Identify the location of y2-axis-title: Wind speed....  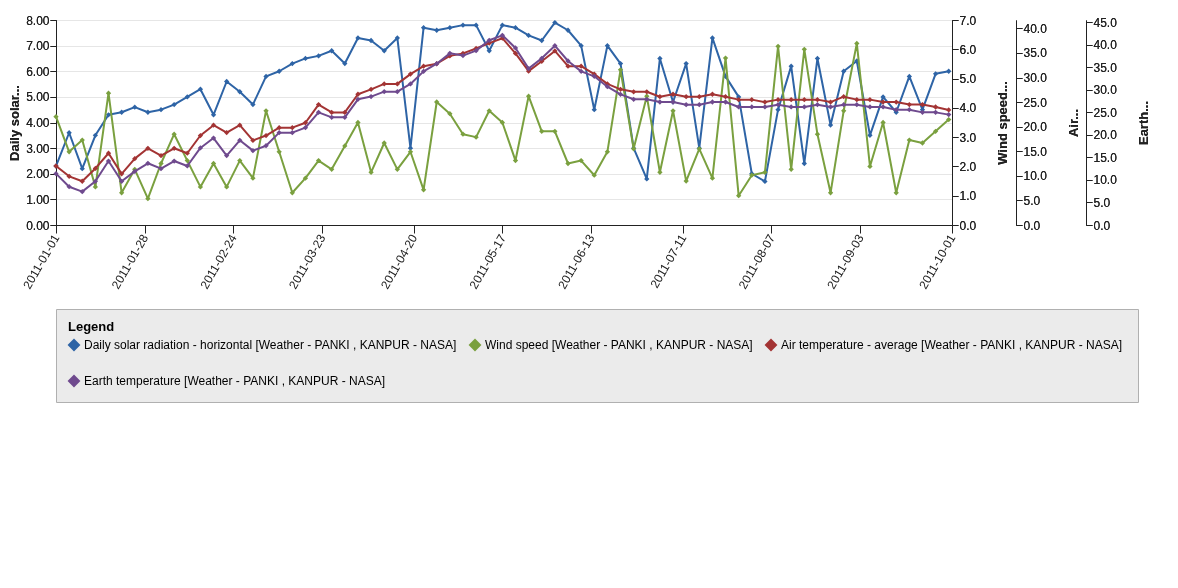
(1003, 123).